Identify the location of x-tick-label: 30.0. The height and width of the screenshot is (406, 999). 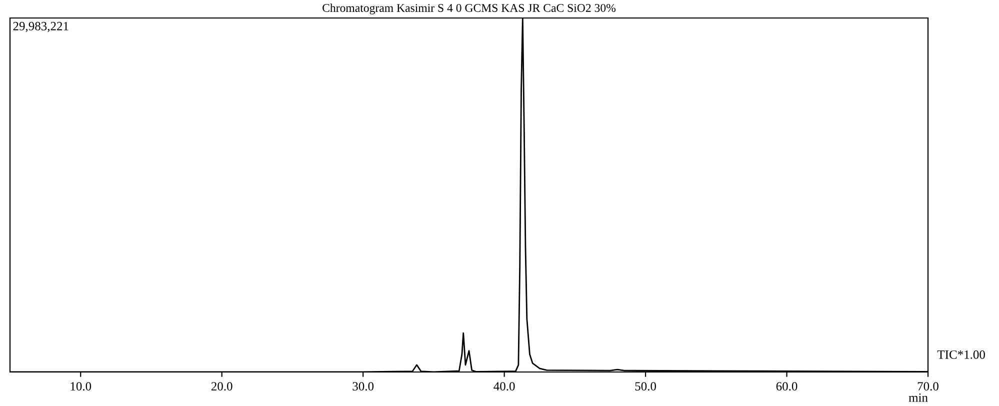
(363, 386).